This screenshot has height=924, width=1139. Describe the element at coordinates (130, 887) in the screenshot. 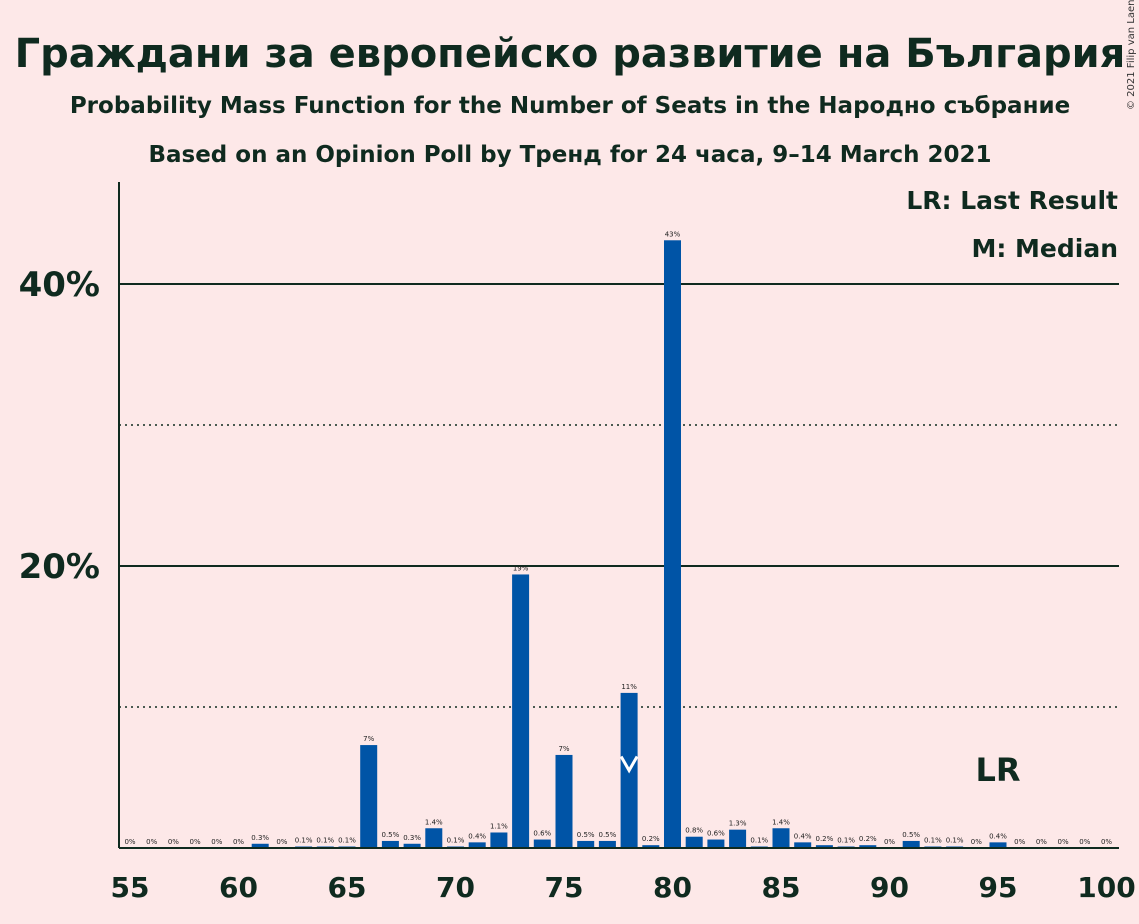

I see `x-tick-label: 55` at that location.